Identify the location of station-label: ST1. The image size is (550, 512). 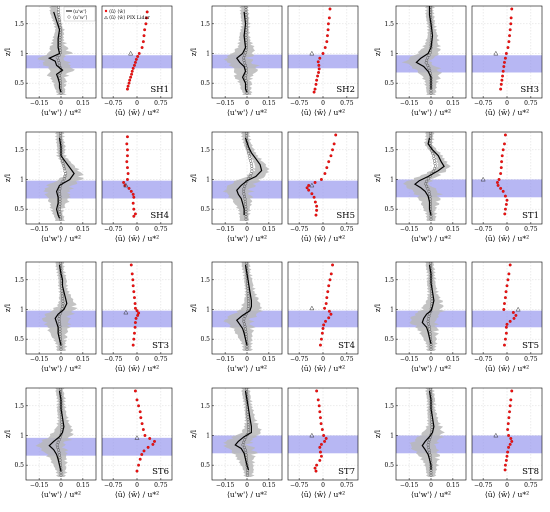
(530, 216).